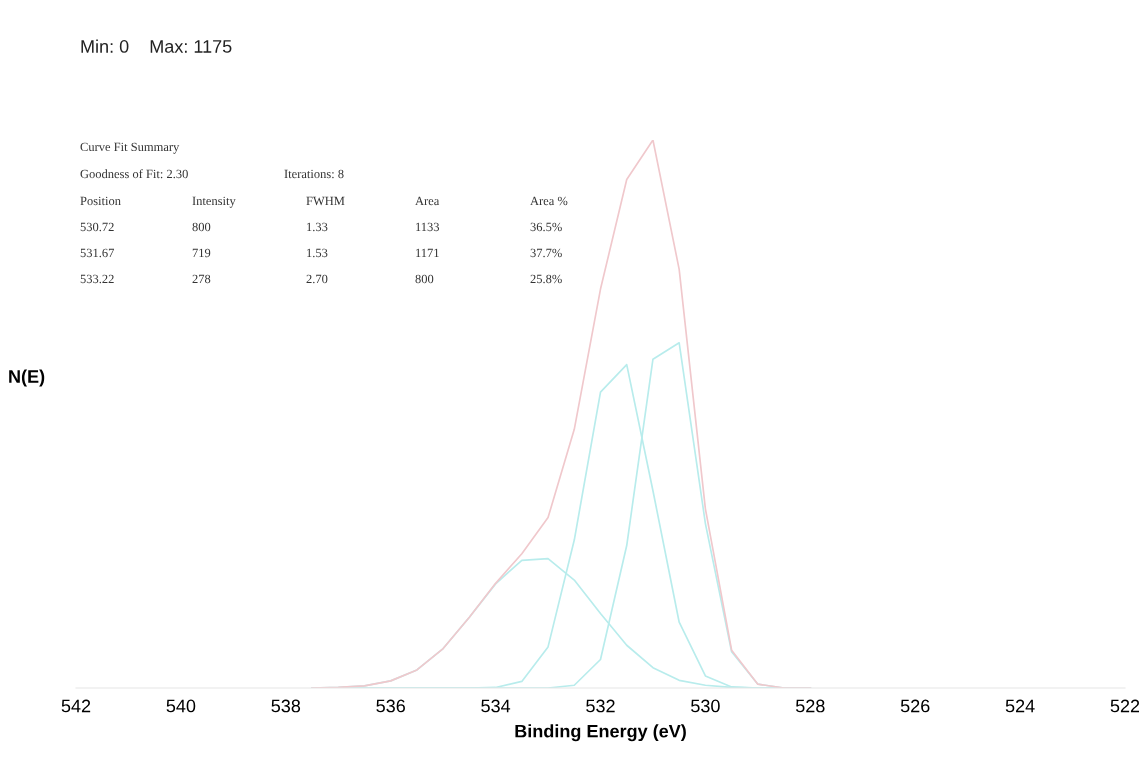 This screenshot has height=763, width=1139. Describe the element at coordinates (428, 227) in the screenshot. I see `annotation: 1133` at that location.